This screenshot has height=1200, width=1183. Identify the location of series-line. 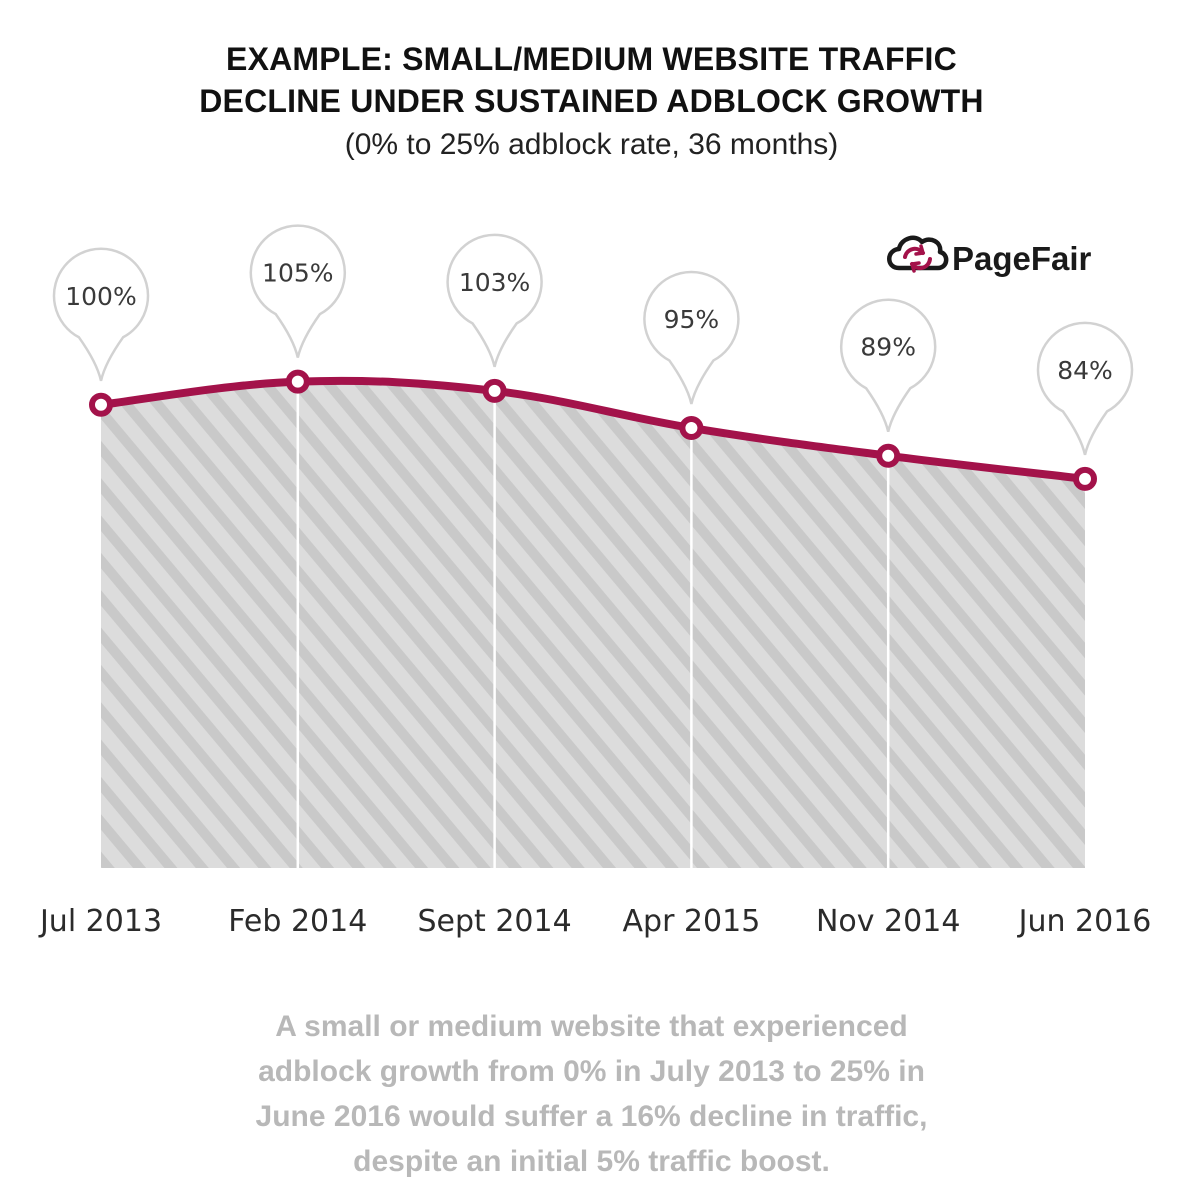
(593, 429).